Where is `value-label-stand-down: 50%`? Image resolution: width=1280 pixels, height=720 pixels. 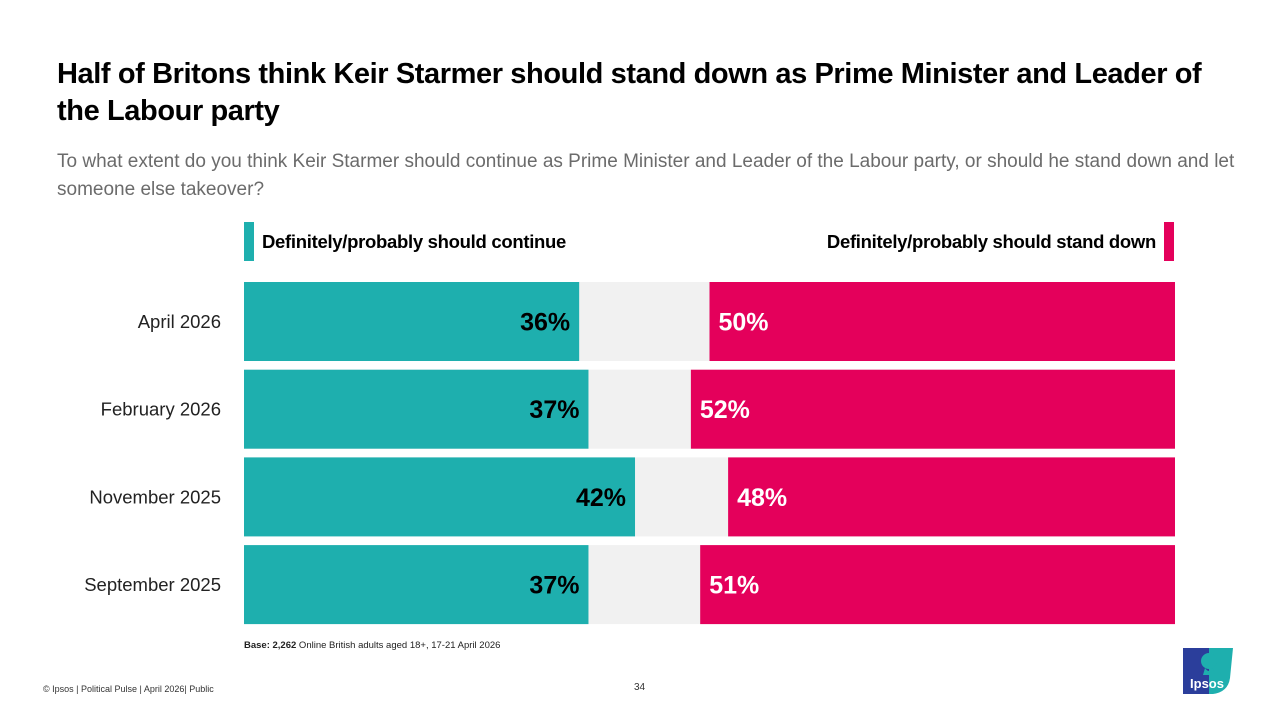
value-label-stand-down: 50% is located at coordinates (744, 323).